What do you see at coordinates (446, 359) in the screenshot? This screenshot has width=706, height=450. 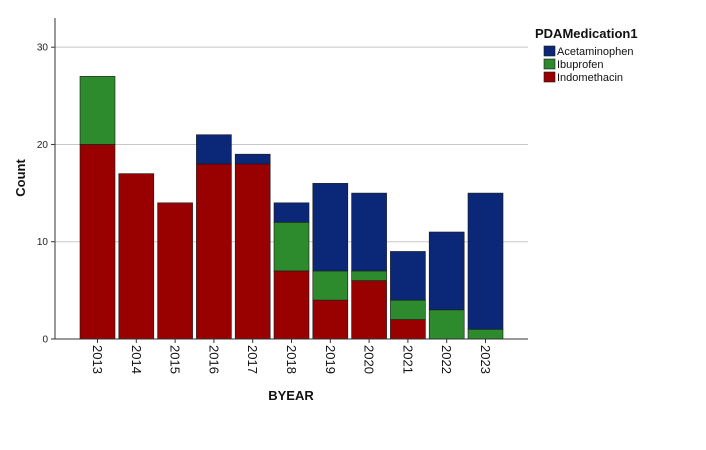 I see `x-tick-label-2022: 2022` at bounding box center [446, 359].